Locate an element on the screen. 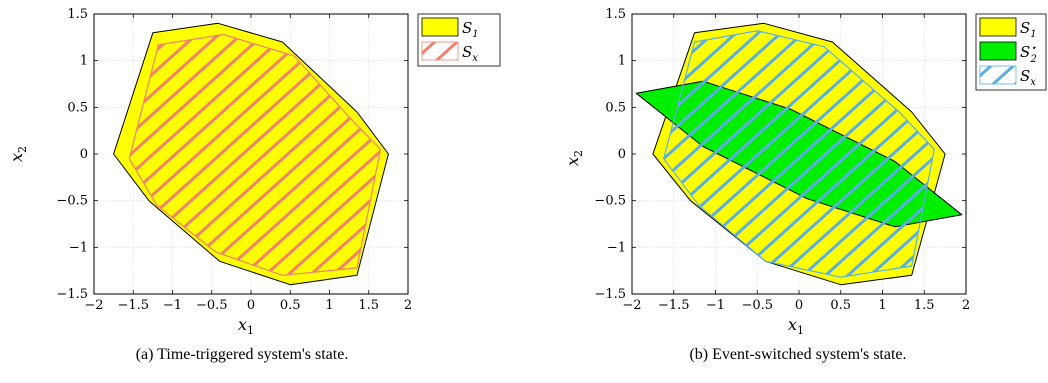  y-tick-label-a-5: 1 is located at coordinates (84, 61).